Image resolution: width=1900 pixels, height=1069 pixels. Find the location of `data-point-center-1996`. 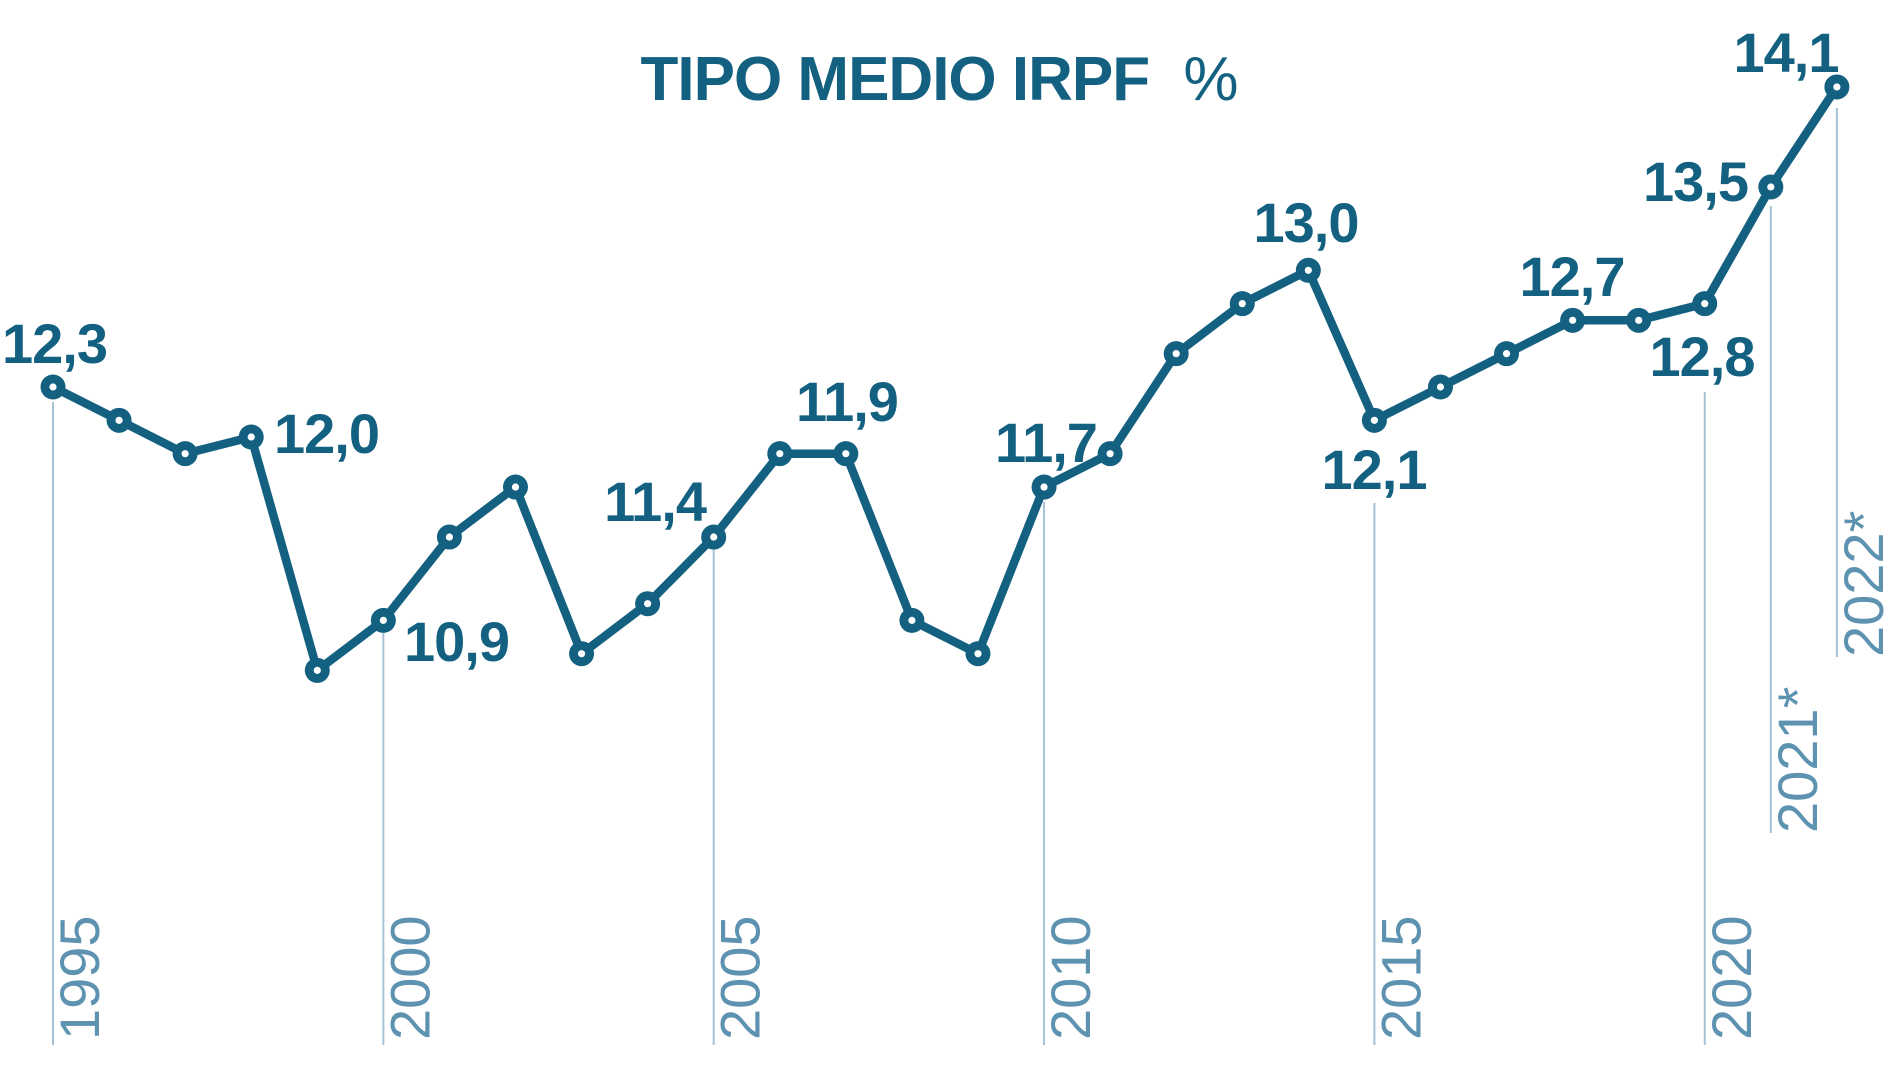

data-point-center-1996 is located at coordinates (119, 420).